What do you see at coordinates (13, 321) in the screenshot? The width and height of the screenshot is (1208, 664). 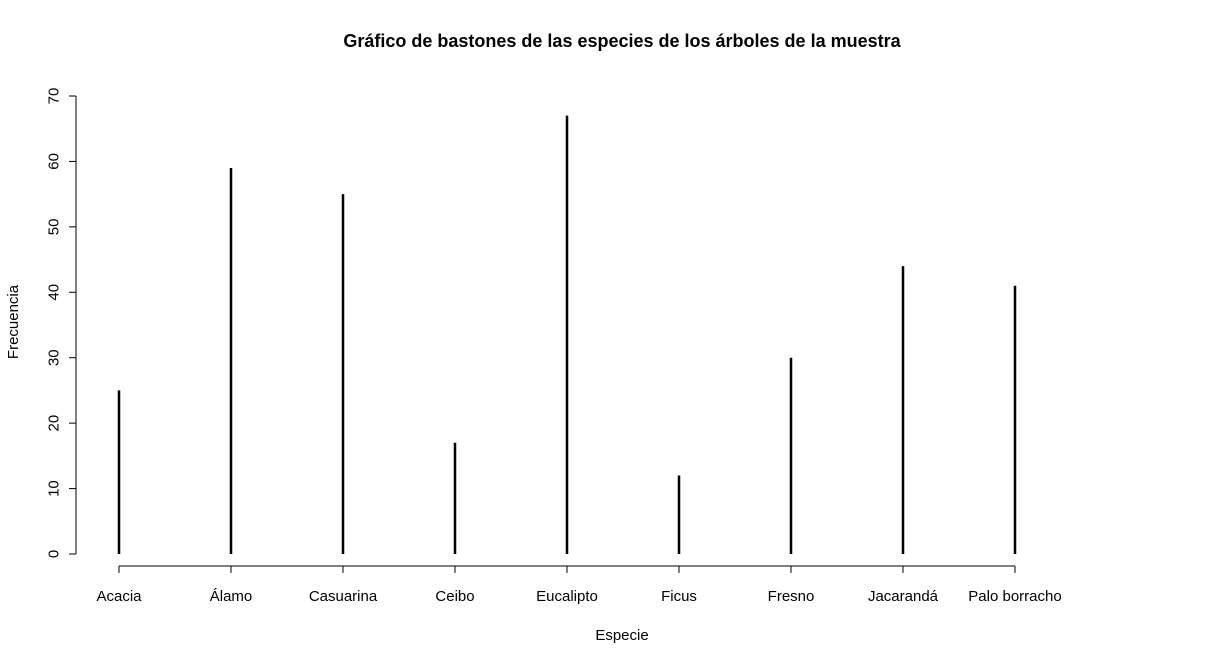 I see `y-axis-label: Frecuencia` at bounding box center [13, 321].